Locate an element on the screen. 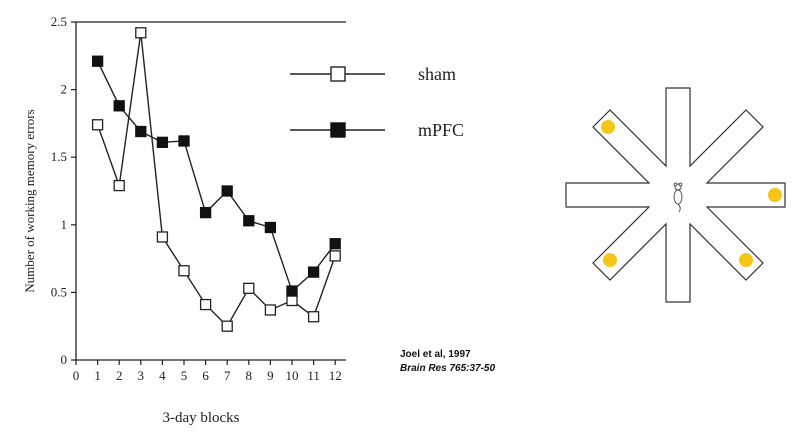  citation-authors: Joel et al, 1997 is located at coordinates (435, 354).